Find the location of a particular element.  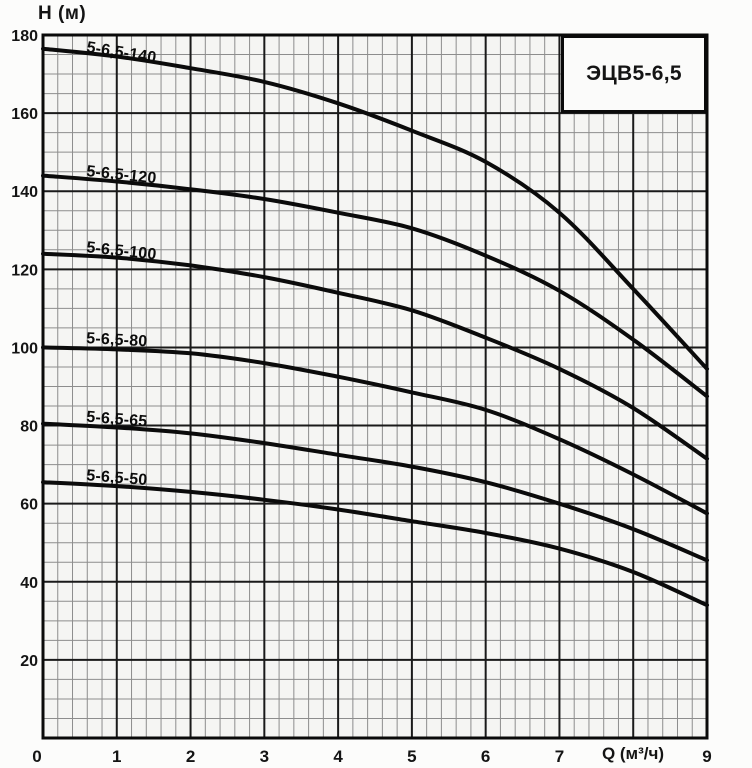

y-tick-label: 80 is located at coordinates (29, 427).